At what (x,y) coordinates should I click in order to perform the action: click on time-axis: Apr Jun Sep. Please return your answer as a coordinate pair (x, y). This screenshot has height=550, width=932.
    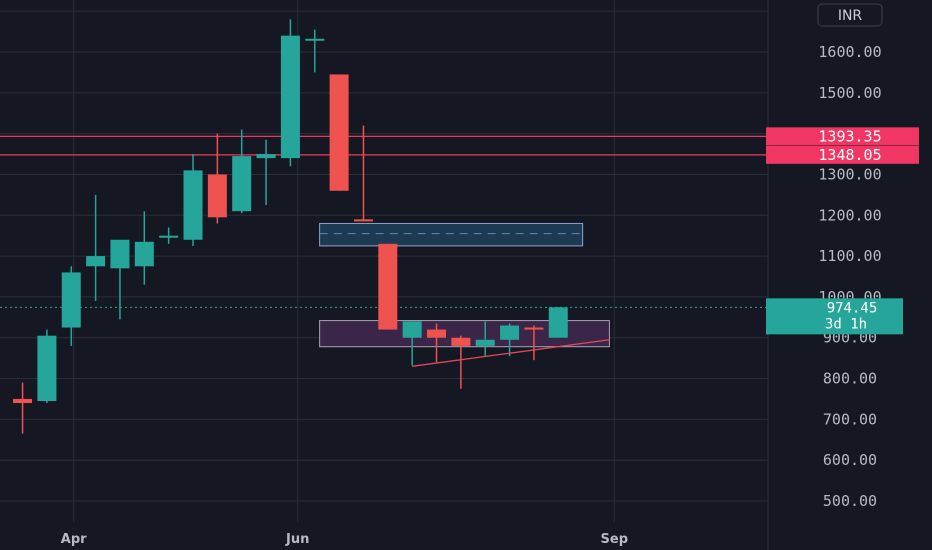
    Looking at the image, I should click on (344, 539).